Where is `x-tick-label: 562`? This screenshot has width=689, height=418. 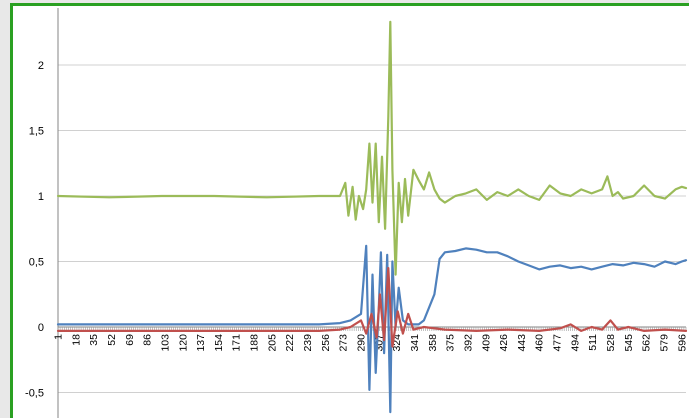
x-tick-label: 562 is located at coordinates (647, 343).